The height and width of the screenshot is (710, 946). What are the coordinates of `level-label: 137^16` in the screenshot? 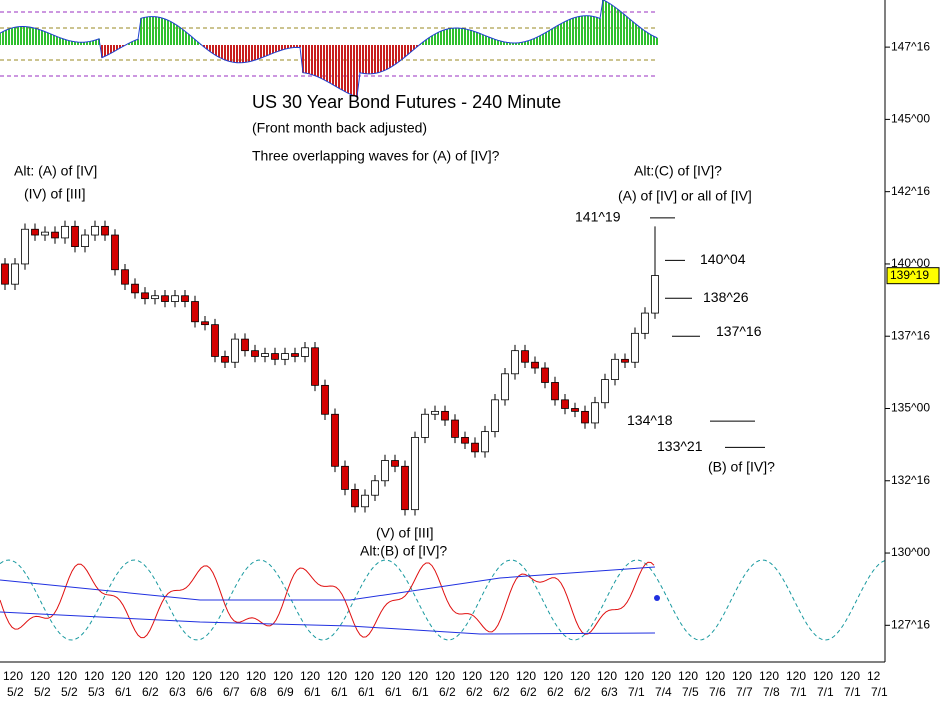 It's located at (739, 331).